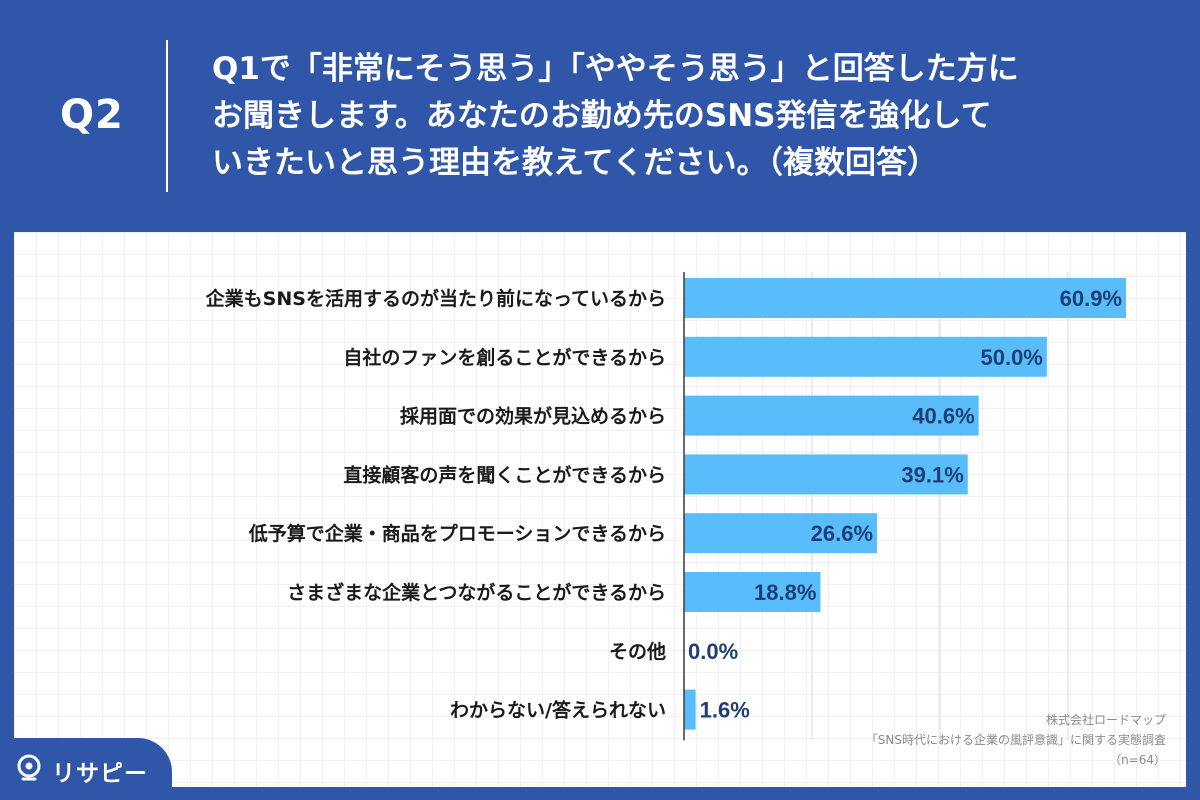  I want to click on source-company: 株式会社ロードマップ, so click(1105, 720).